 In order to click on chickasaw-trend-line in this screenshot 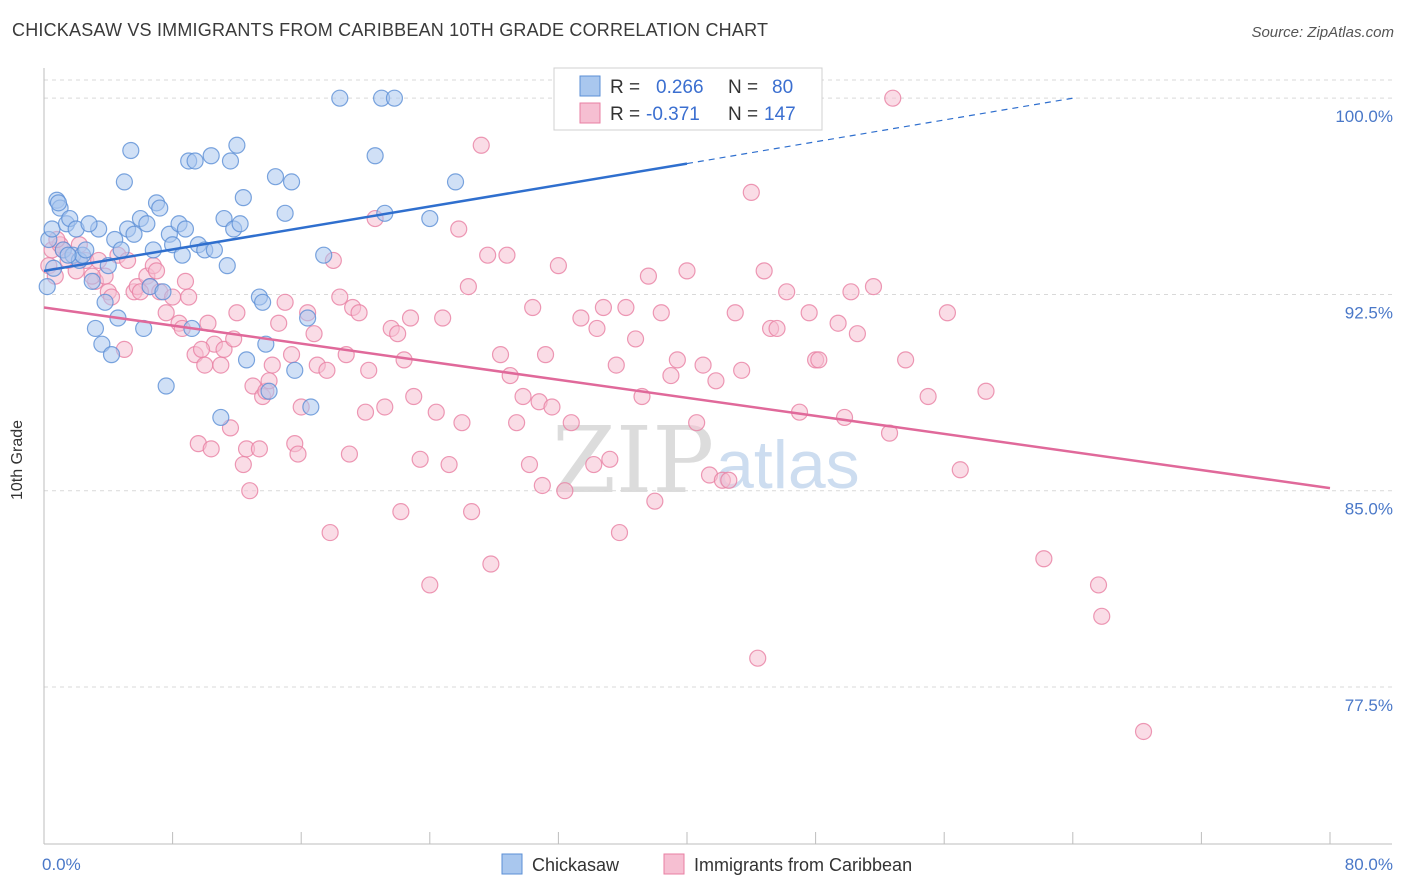, I will do `click(365, 217)`.